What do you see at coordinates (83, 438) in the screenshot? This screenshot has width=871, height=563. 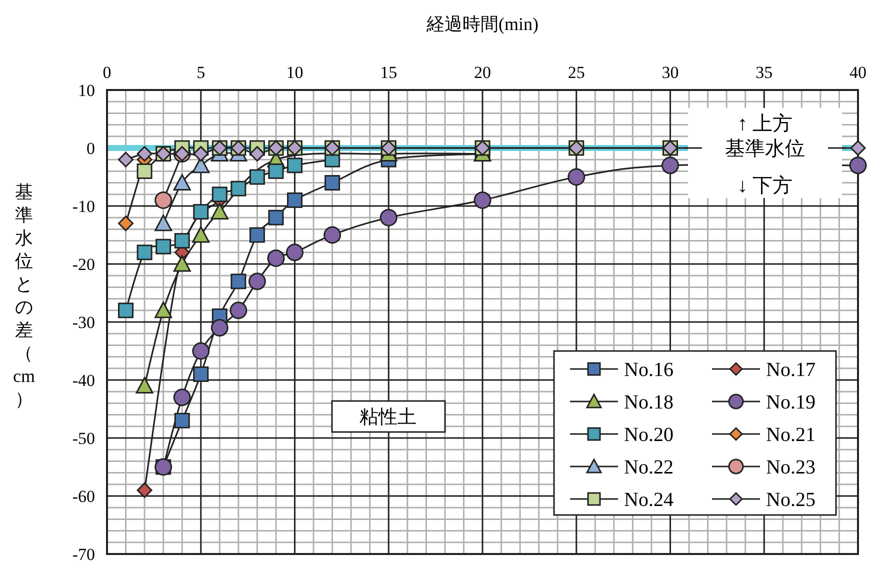 I see `y-tick-label: -50` at bounding box center [83, 438].